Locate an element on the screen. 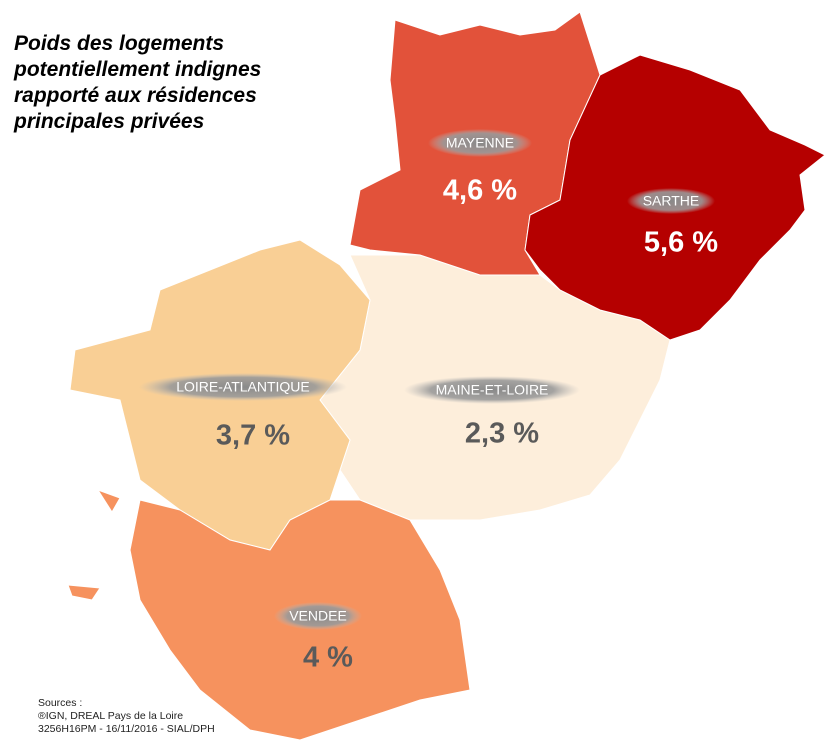 The image size is (838, 753). title-line: Poids des logements is located at coordinates (119, 43).